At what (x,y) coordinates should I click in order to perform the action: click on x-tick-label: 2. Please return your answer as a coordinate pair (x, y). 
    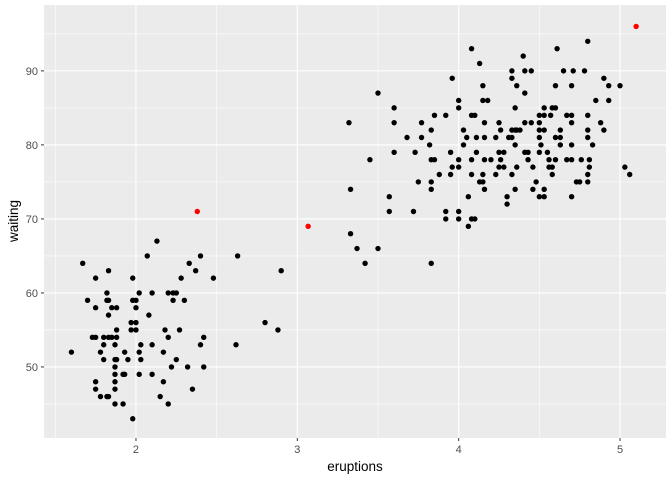
    Looking at the image, I should click on (136, 450).